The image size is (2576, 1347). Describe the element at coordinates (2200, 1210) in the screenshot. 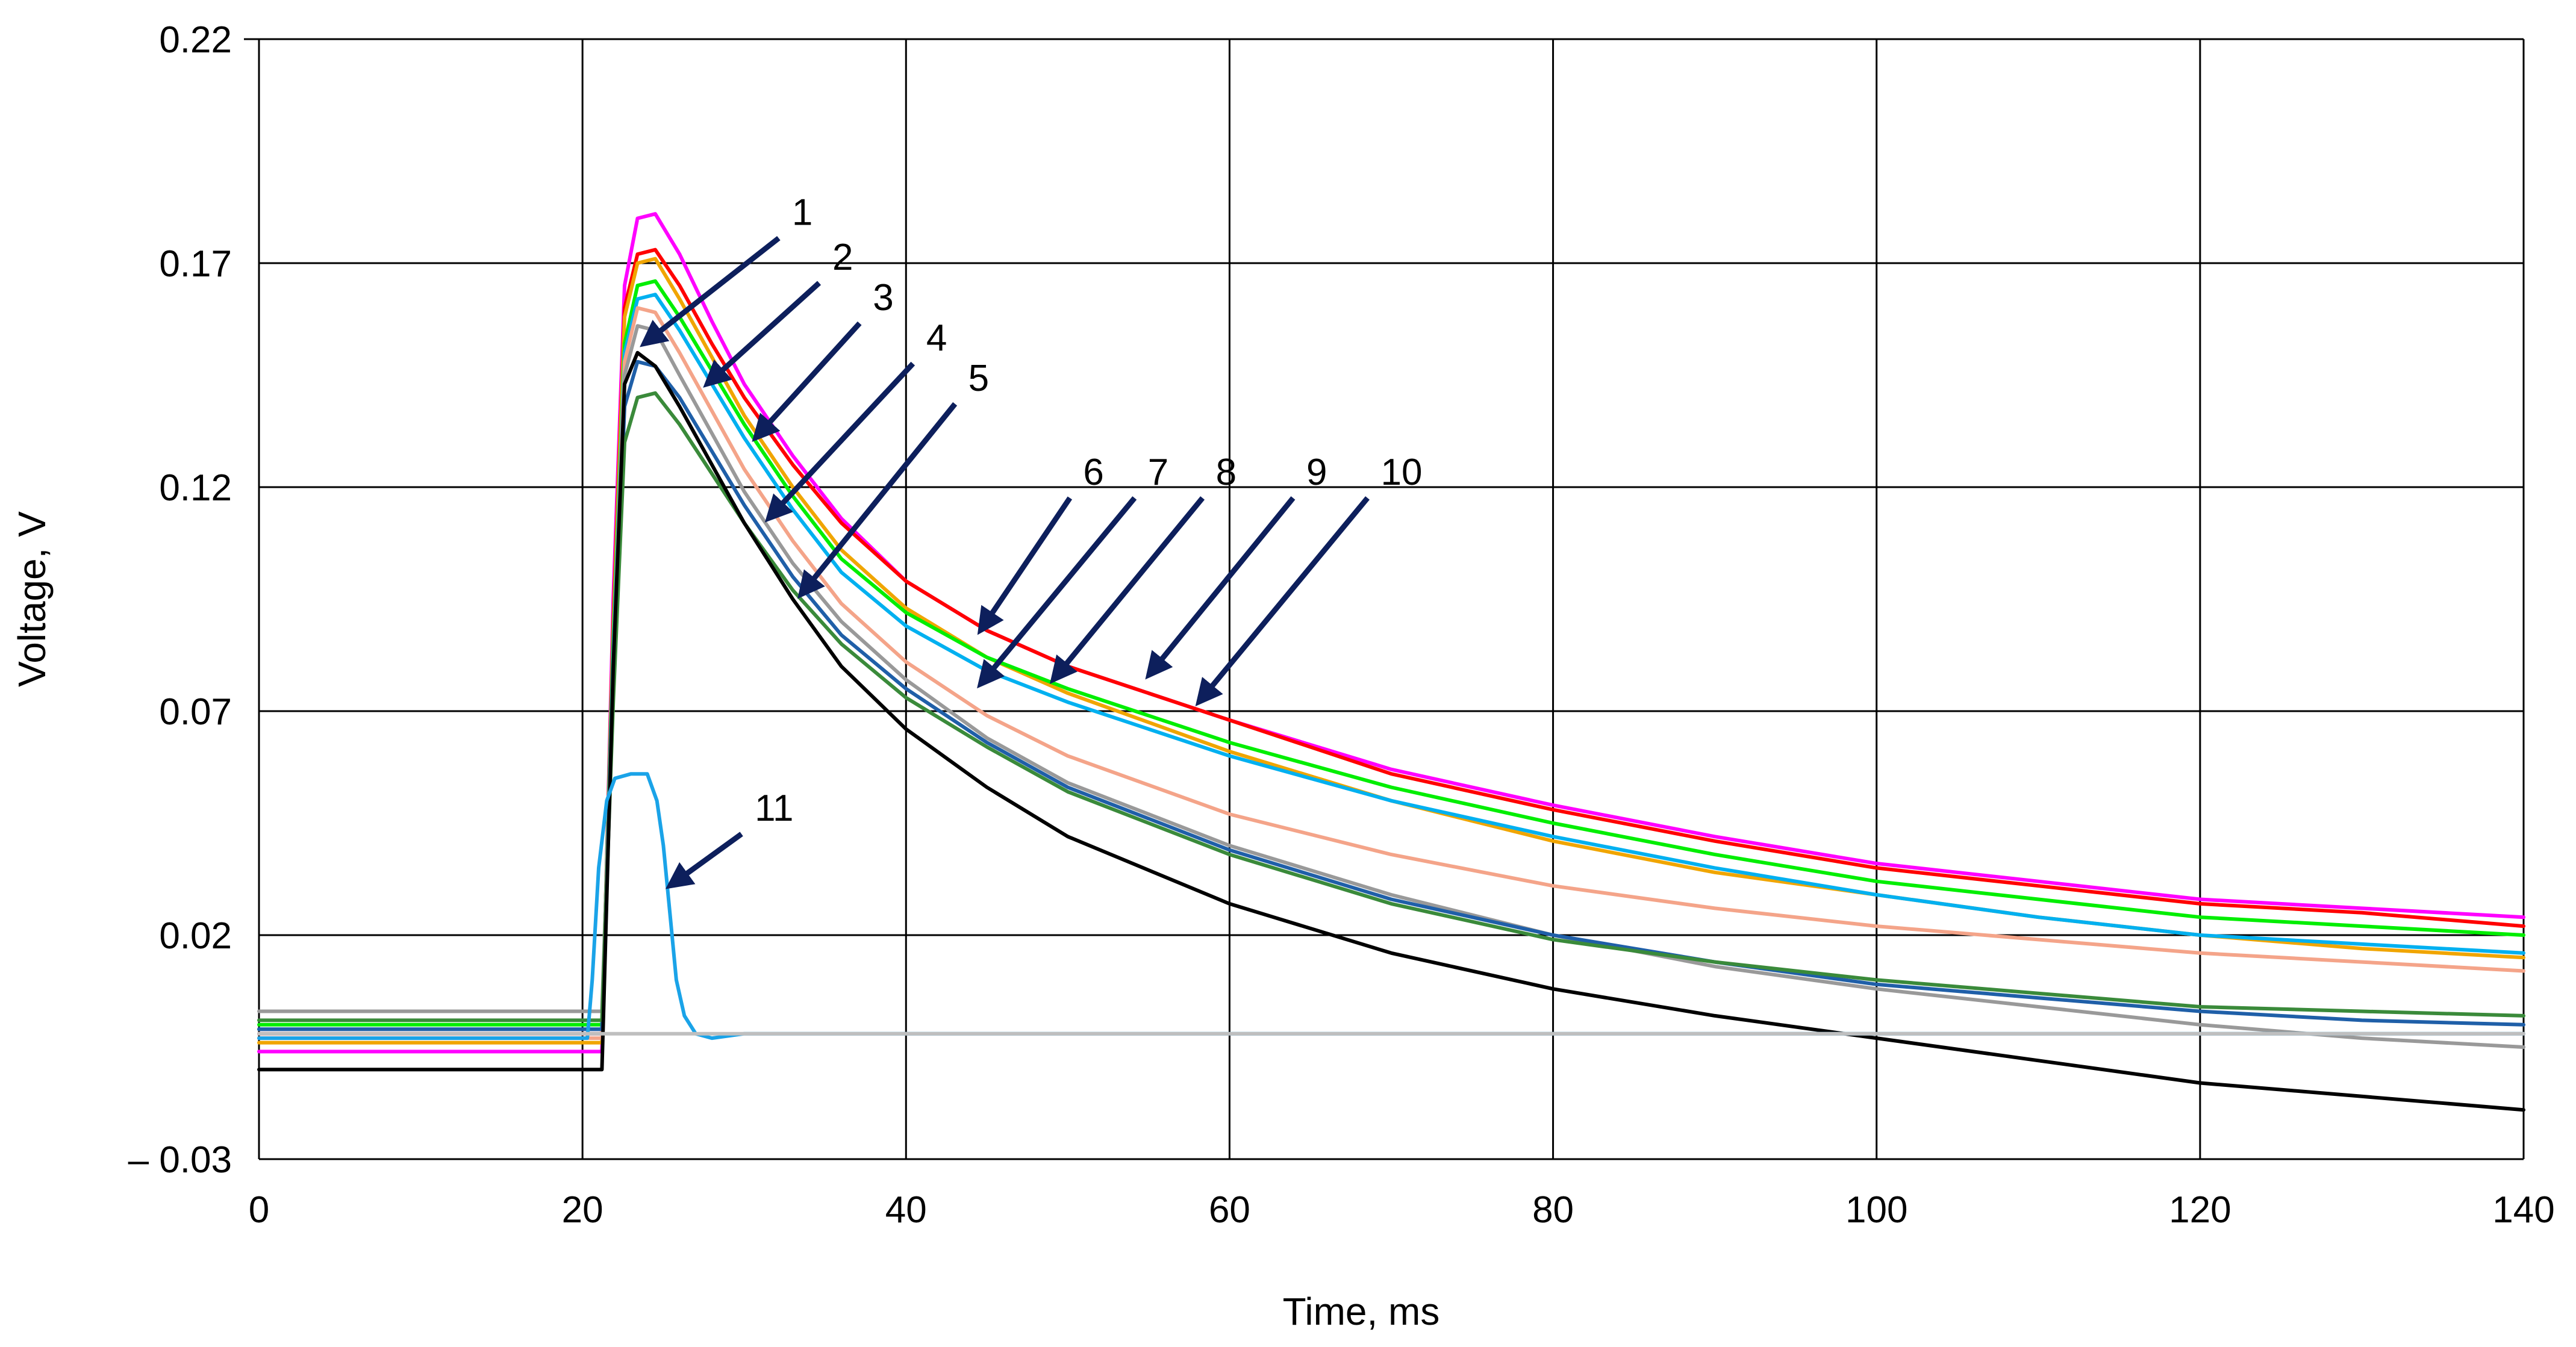

I see `x-tick-label: 120` at that location.